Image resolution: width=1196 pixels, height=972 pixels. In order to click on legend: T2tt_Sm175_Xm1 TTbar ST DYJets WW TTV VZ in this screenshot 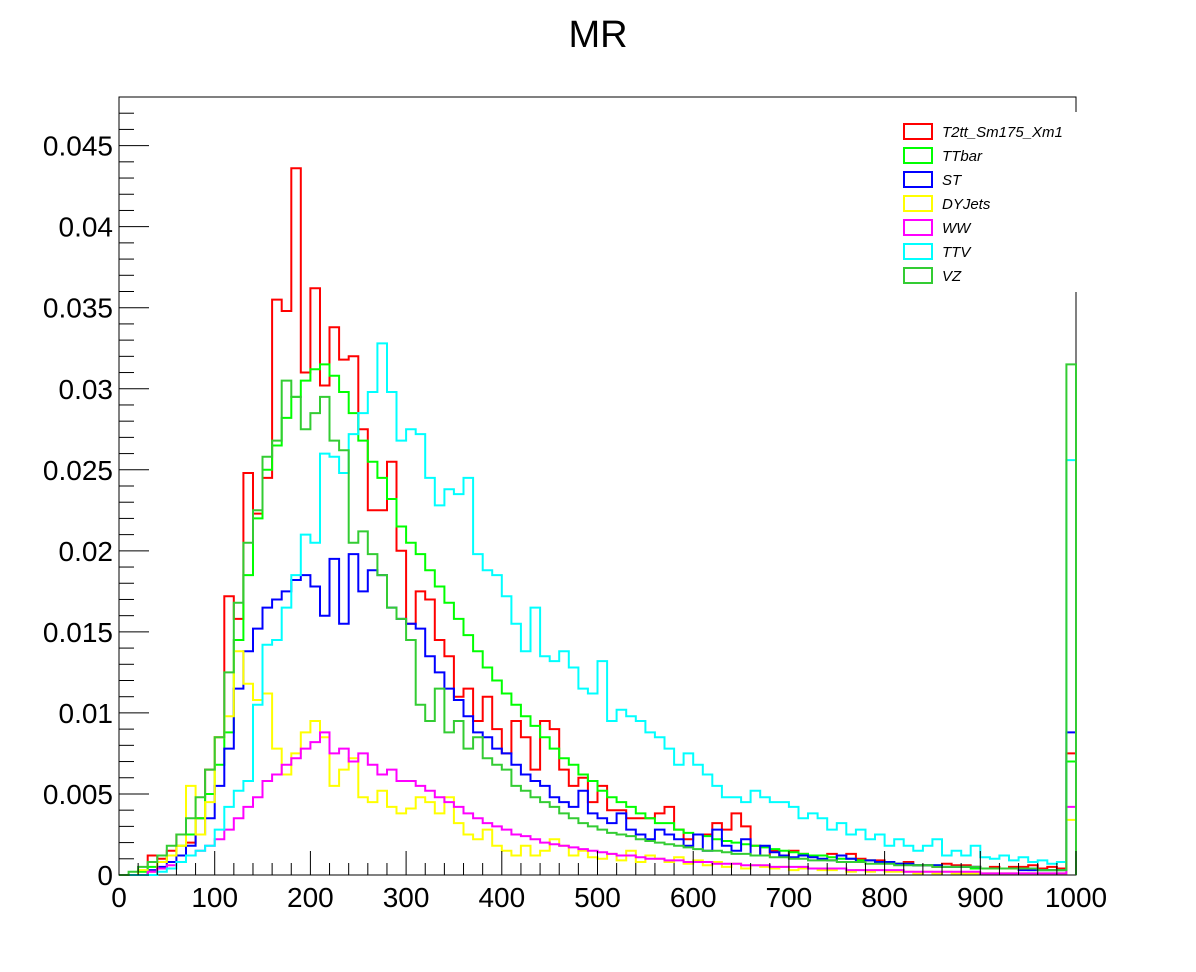, I will do `click(991, 202)`.